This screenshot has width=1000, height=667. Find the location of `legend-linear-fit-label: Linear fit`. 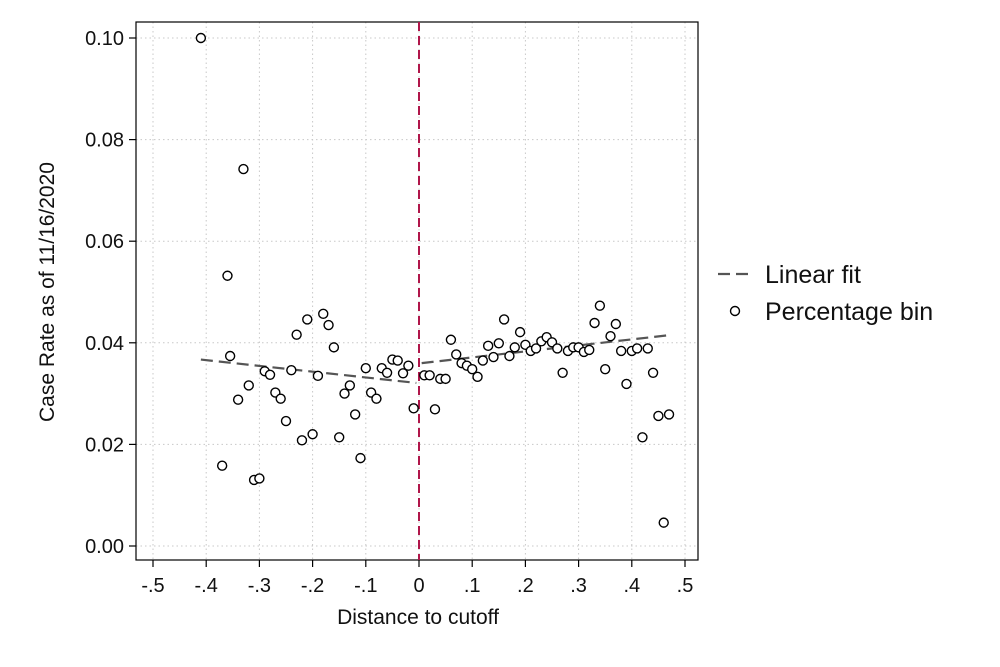

legend-linear-fit-label: Linear fit is located at coordinates (813, 275).